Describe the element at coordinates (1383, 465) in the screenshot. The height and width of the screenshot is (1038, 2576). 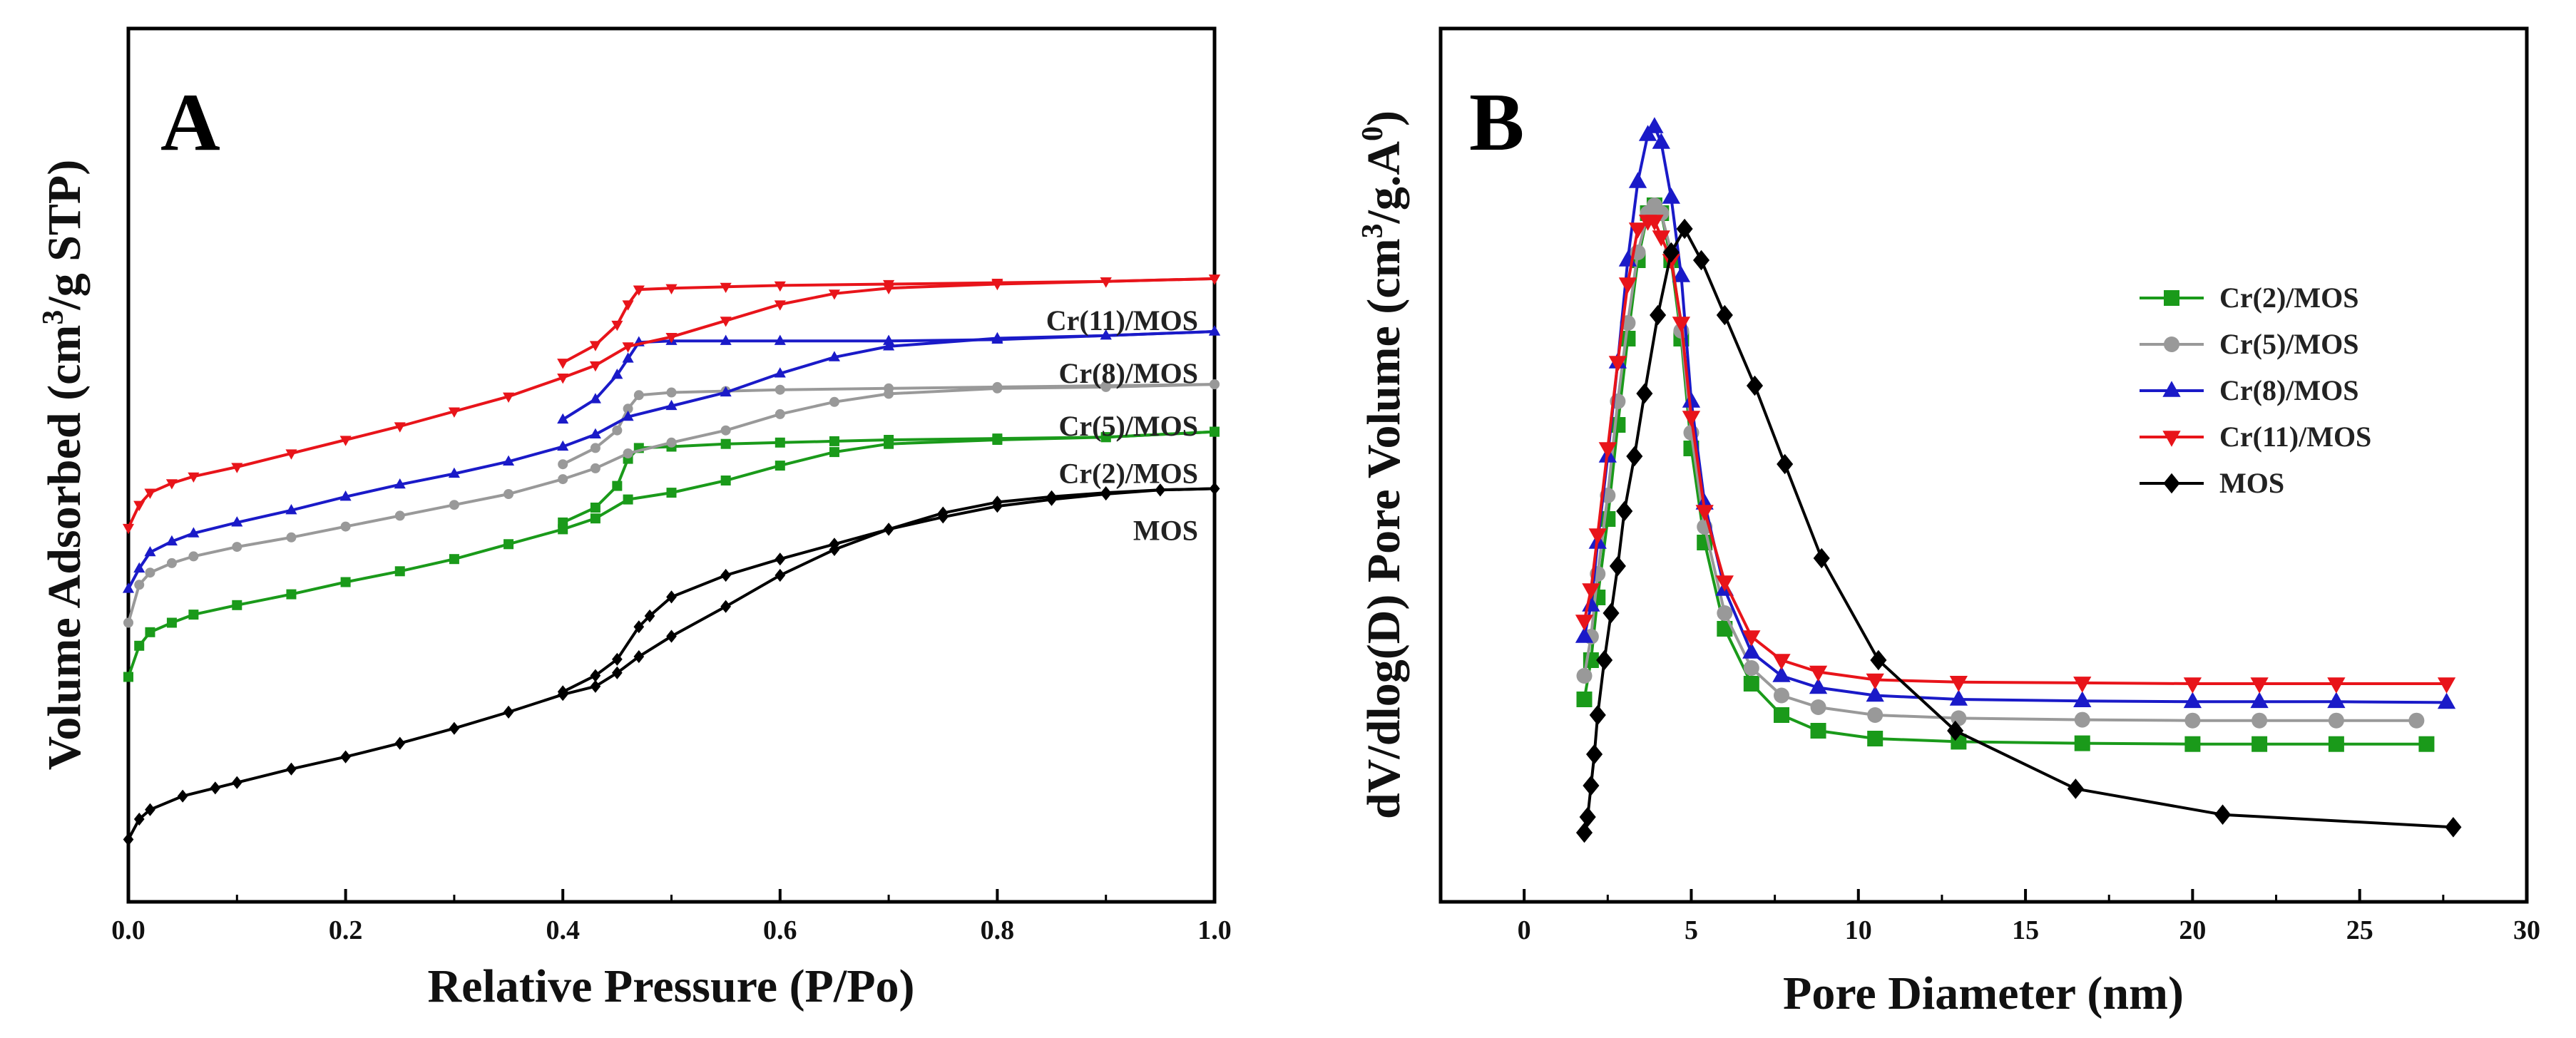
I see `panel-b-y-axis-label: dV/dlog(D) Pore Volume (cm3/g.A0)` at that location.